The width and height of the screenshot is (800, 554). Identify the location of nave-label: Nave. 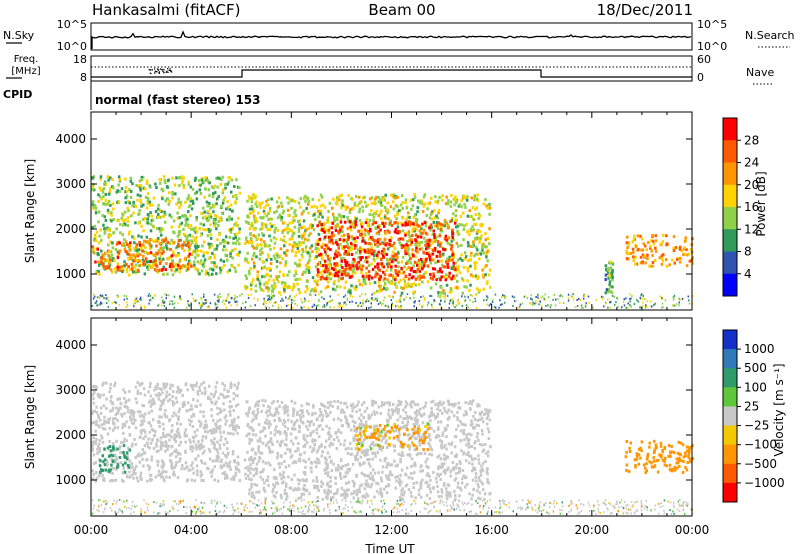
(760, 72).